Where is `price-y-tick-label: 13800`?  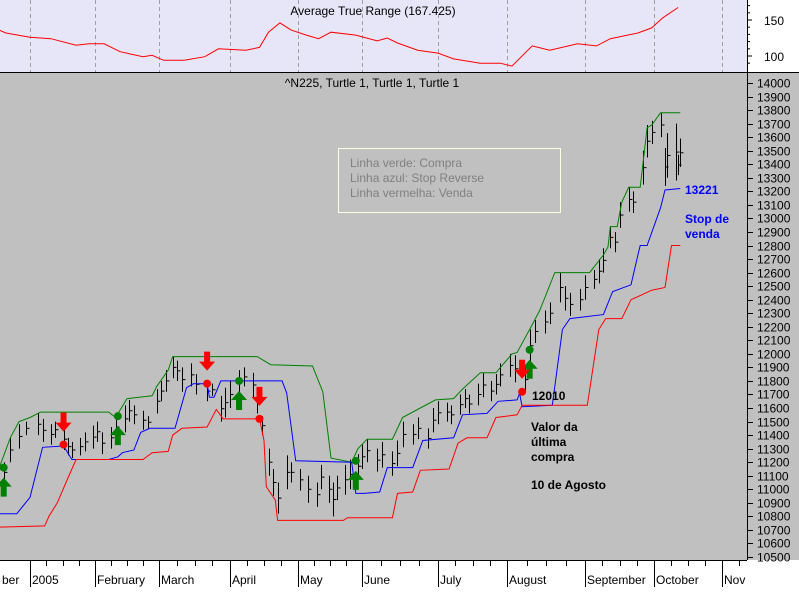 price-y-tick-label: 13800 is located at coordinates (774, 111).